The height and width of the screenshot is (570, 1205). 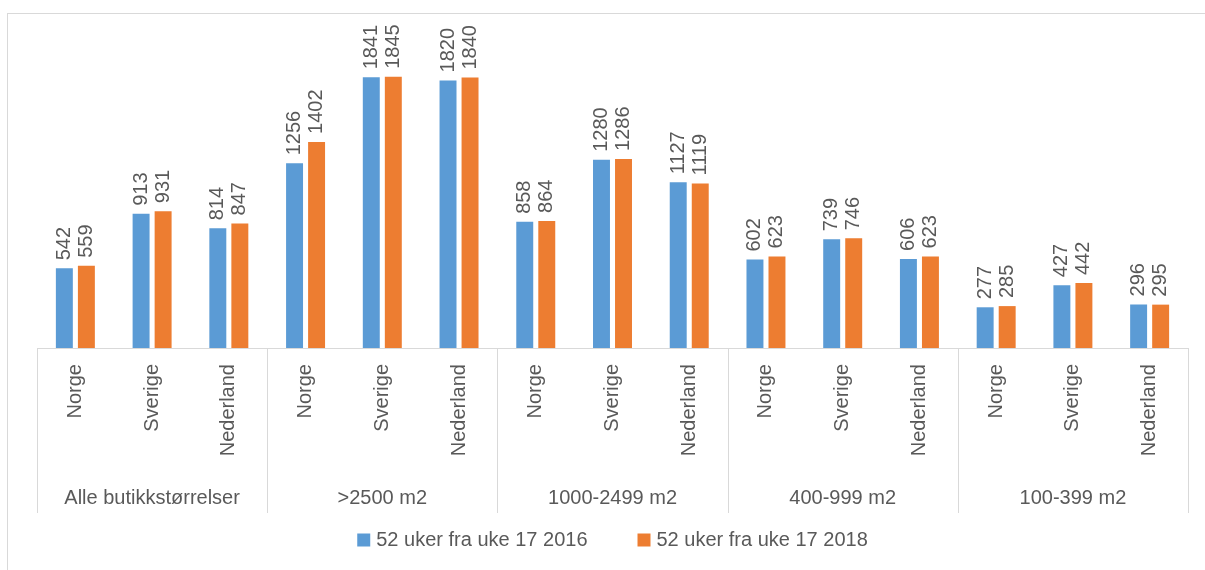 I want to click on data-label: 295, so click(x=1159, y=280).